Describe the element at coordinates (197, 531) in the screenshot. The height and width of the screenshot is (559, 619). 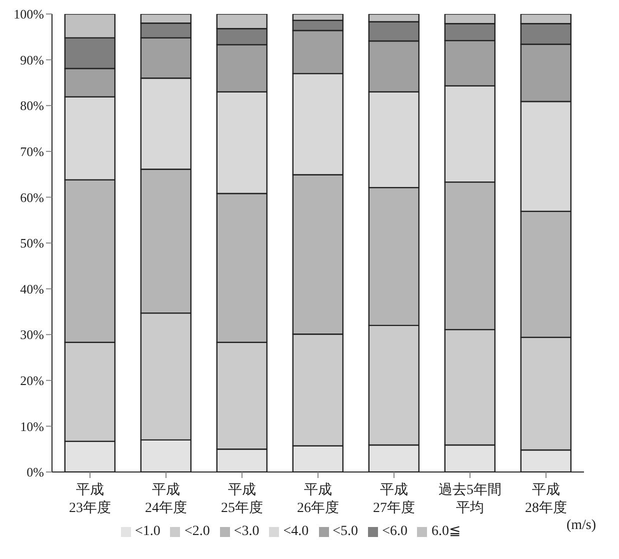
I see `legend-label: <2.0` at that location.